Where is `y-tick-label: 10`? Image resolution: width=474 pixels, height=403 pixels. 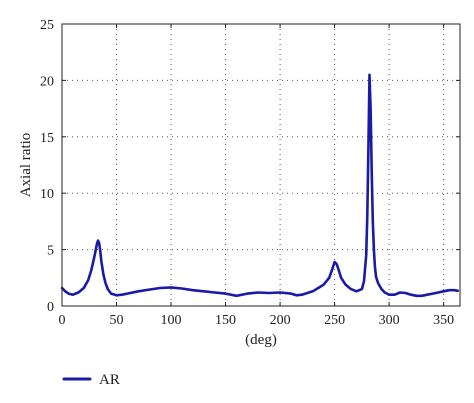
y-tick-label: 10 is located at coordinates (47, 194).